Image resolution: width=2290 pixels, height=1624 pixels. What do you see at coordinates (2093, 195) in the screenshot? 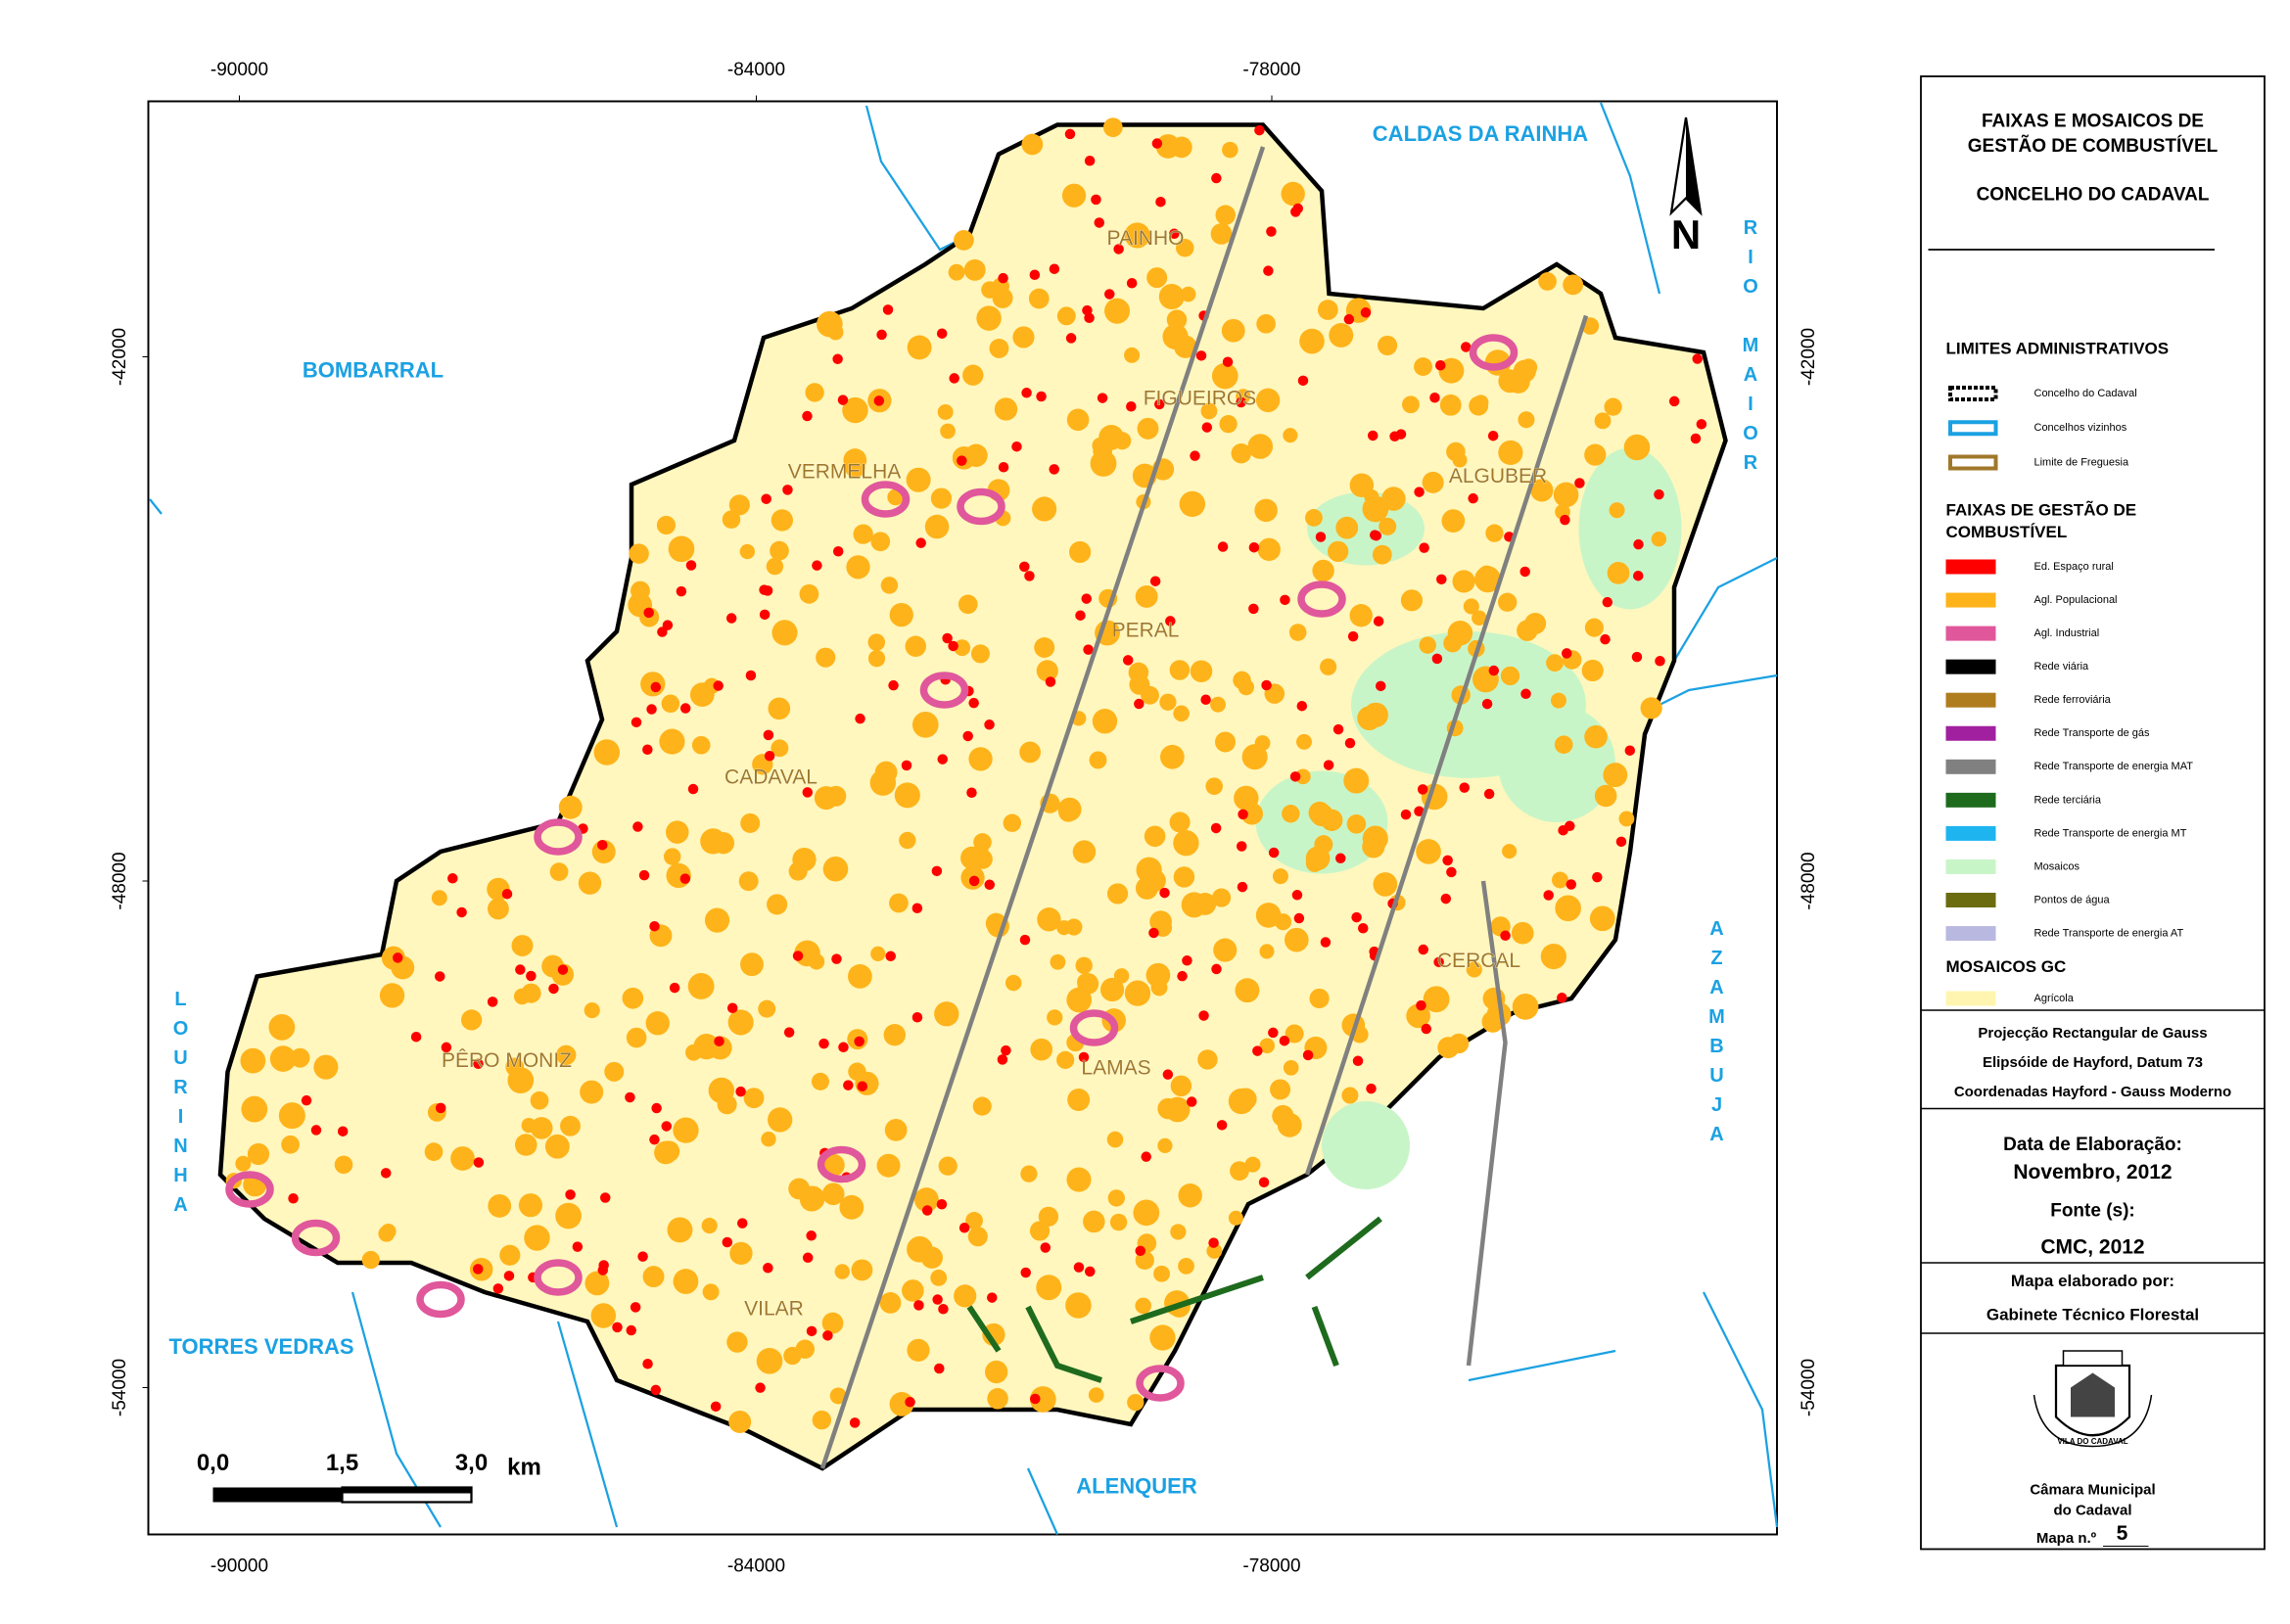
I see `legend-subtitle: CONCELHO DO CADAVAL` at bounding box center [2093, 195].